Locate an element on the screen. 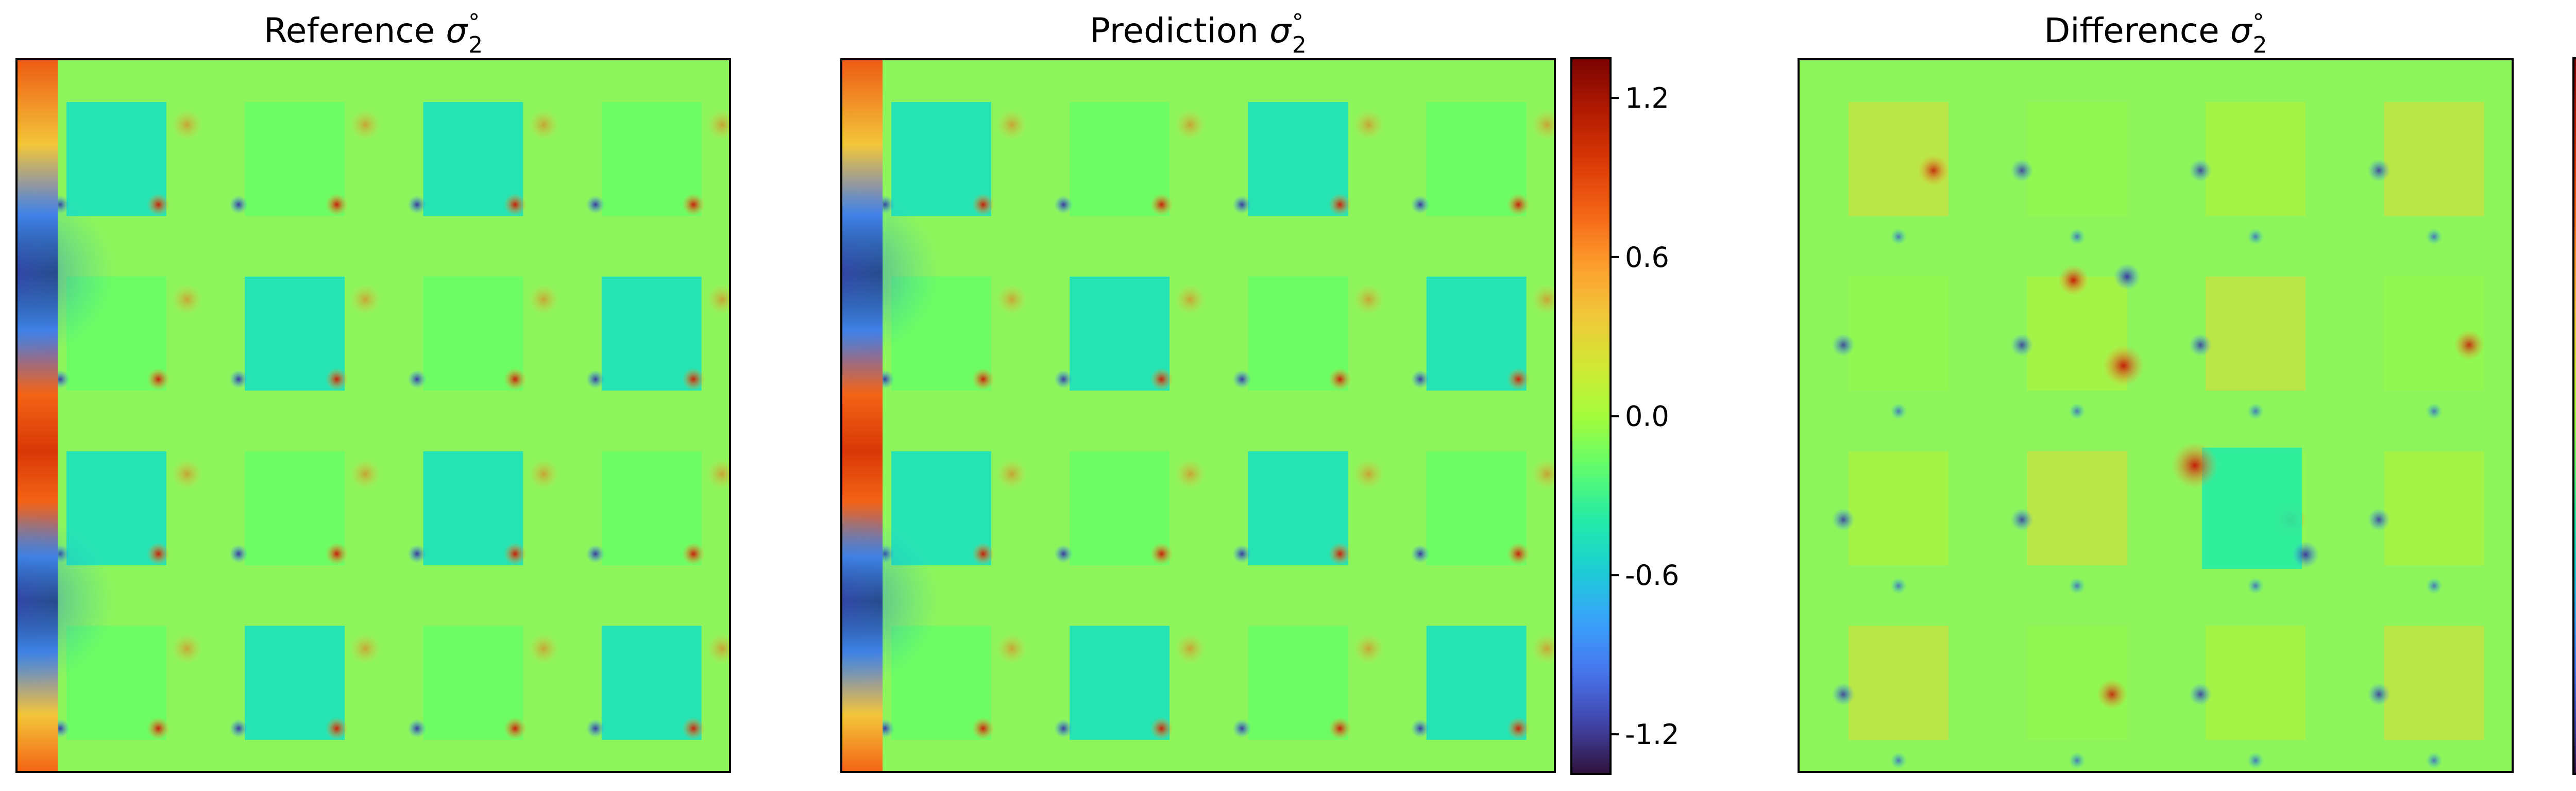  colorbar-tick-label: -1.2 is located at coordinates (1652, 735).